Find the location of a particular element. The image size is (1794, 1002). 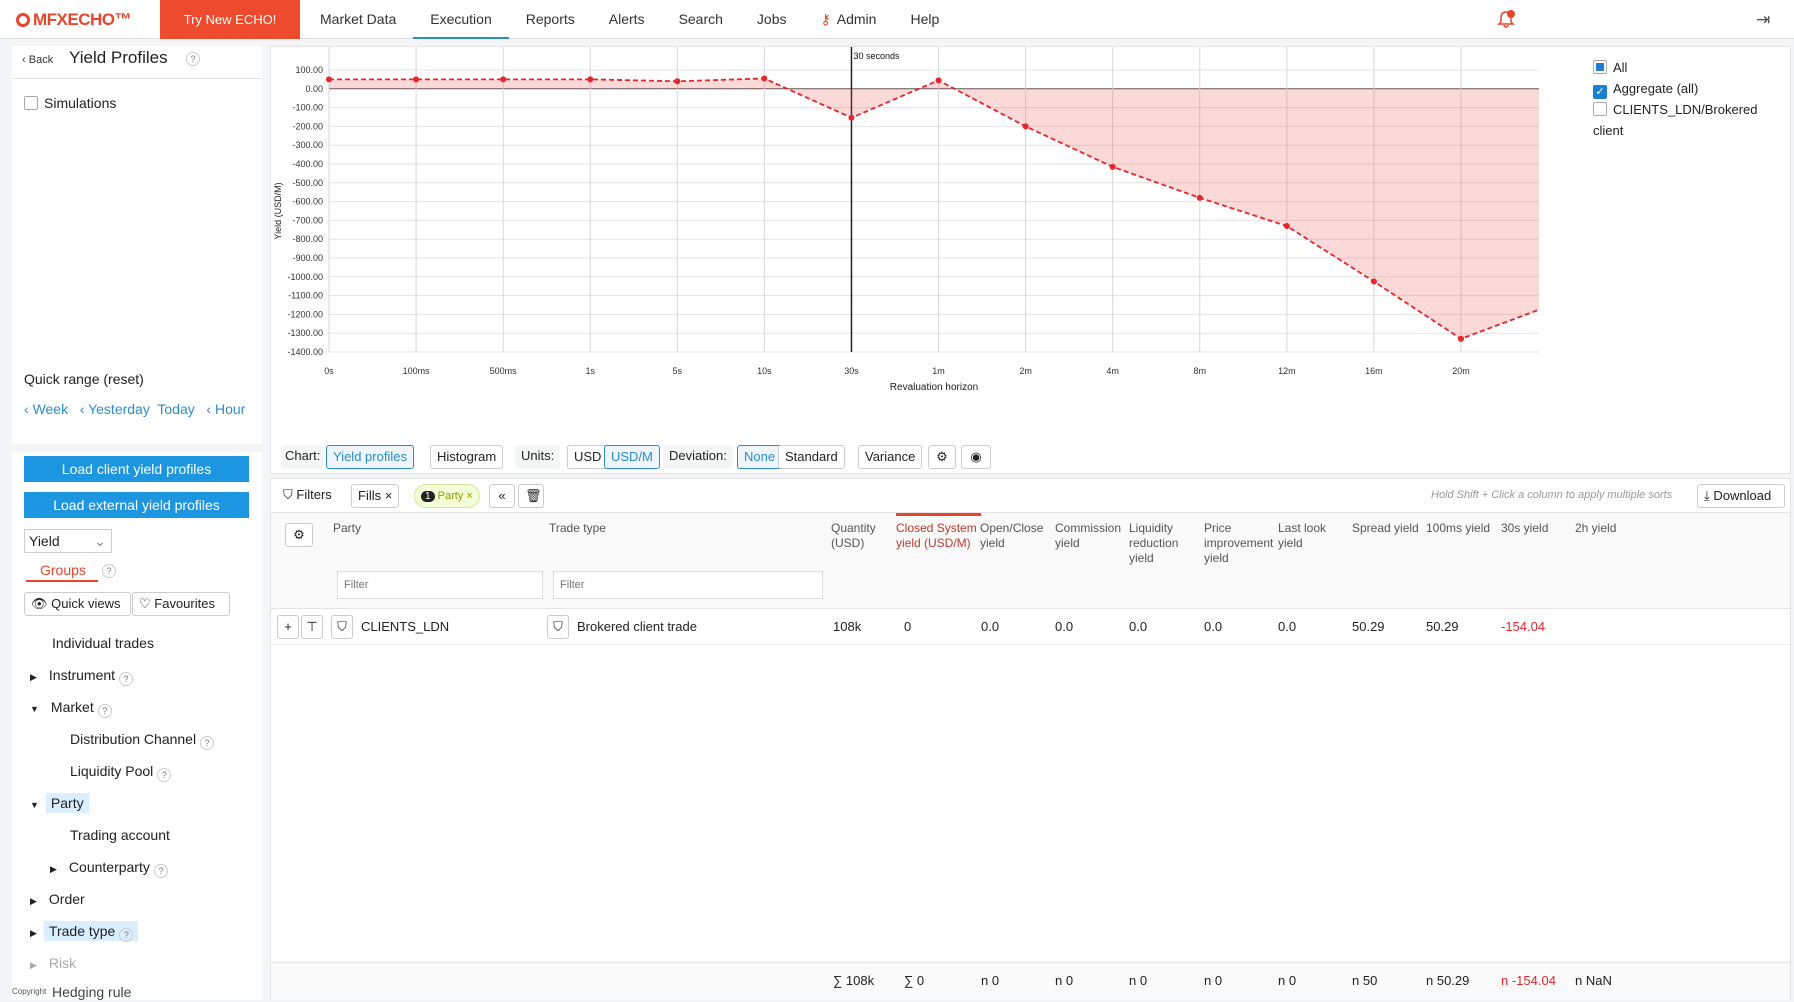

tree-item-hedging-rule: Hedging rule is located at coordinates (92, 992).